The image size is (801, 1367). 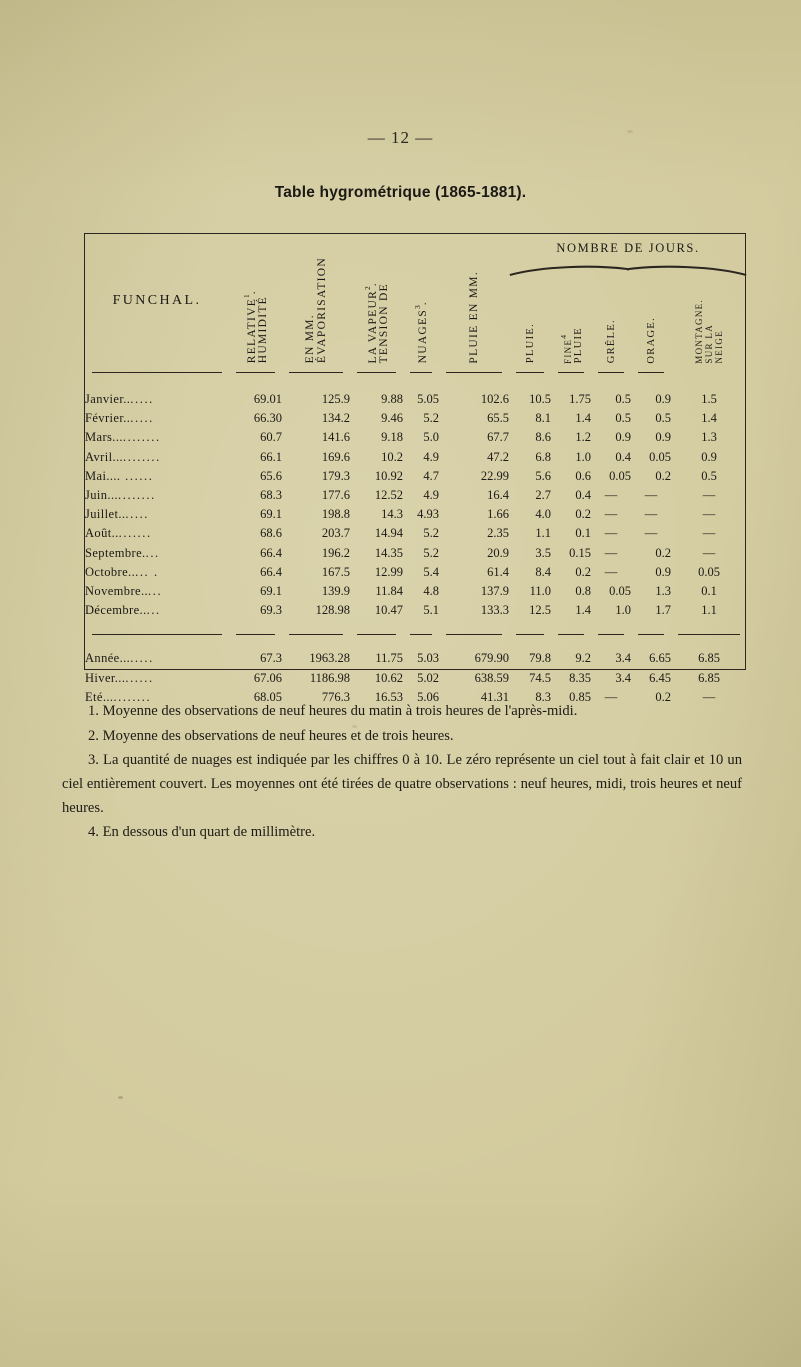 I want to click on cell-humidite: 68.6, so click(x=271, y=533).